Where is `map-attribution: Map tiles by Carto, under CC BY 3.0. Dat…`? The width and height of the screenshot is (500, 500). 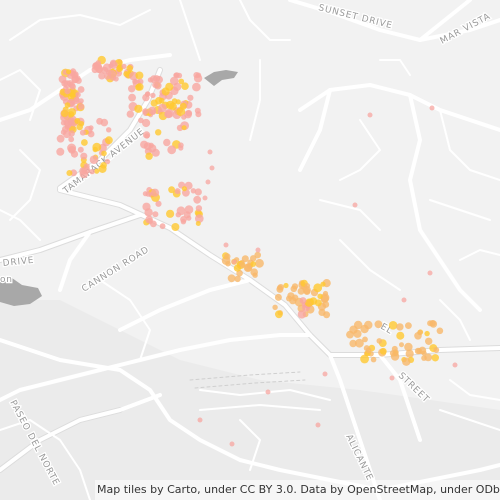
map-attribution: Map tiles by Carto, under CC BY 3.0. Dat… is located at coordinates (297, 490).